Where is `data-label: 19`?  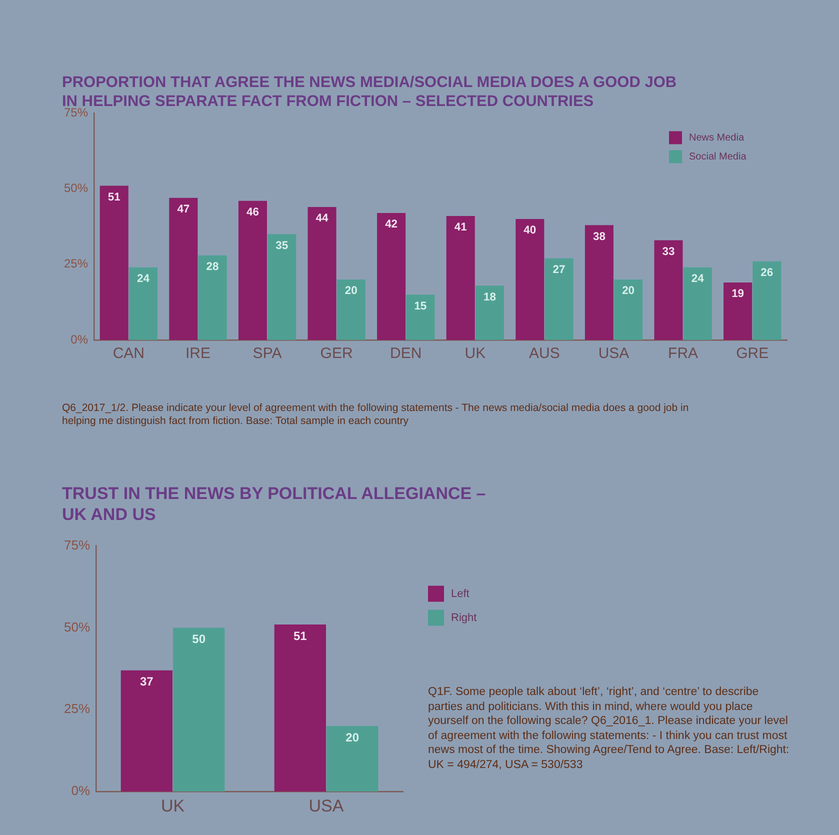 data-label: 19 is located at coordinates (738, 294).